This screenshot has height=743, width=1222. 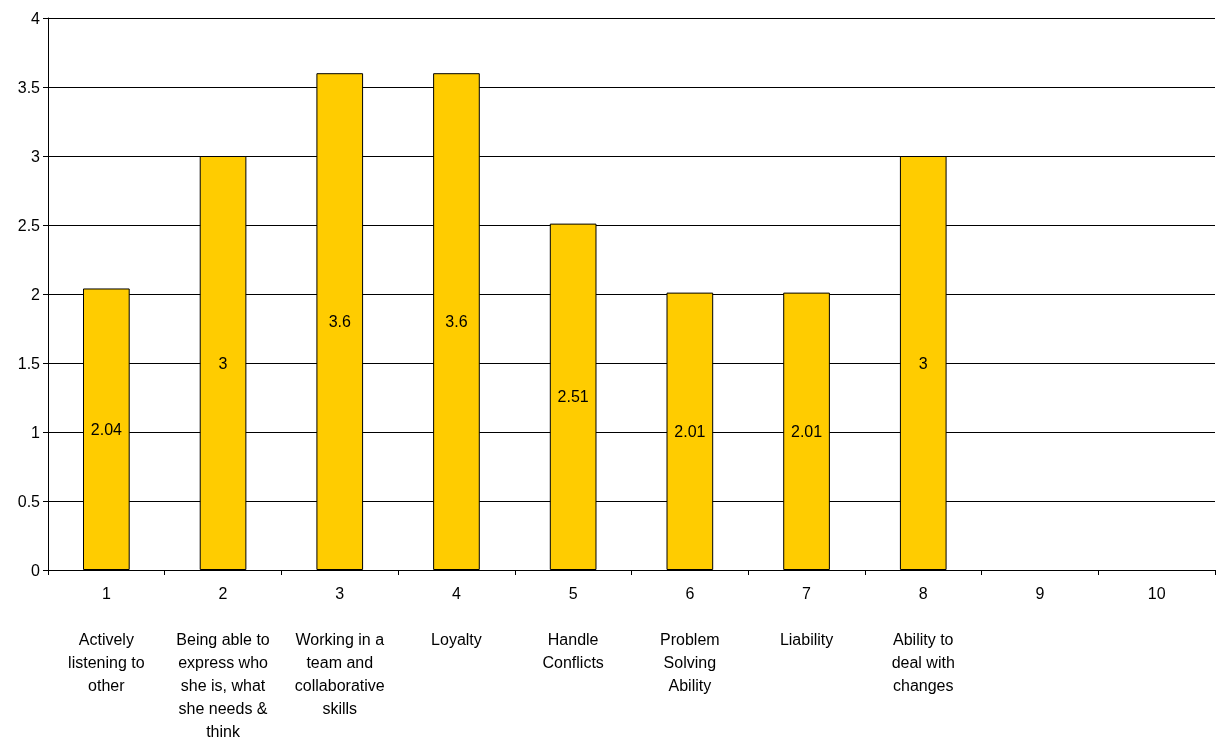 I want to click on data-label: 2.51, so click(x=573, y=397).